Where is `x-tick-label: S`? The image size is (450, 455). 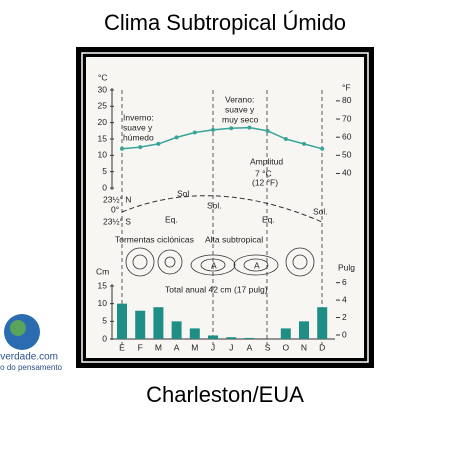 x-tick-label: S is located at coordinates (268, 347).